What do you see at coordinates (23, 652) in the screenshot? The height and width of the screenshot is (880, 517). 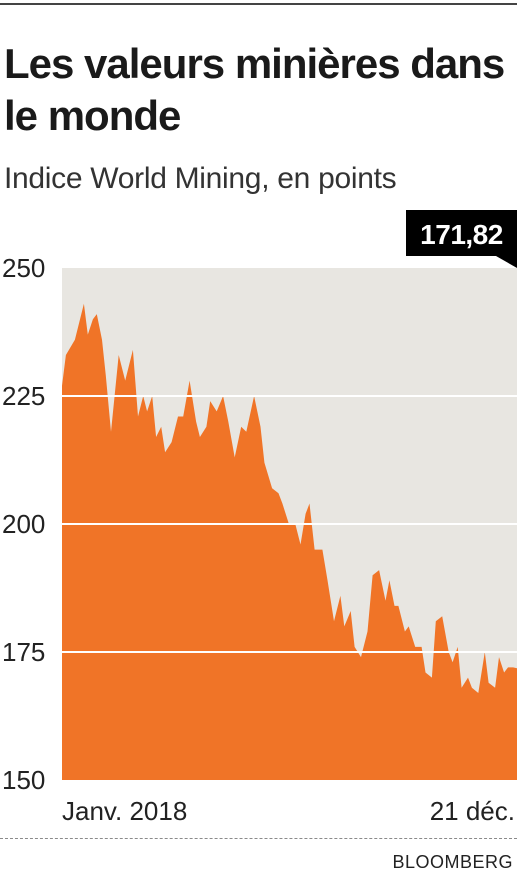 I see `y-tick-label: 175` at bounding box center [23, 652].